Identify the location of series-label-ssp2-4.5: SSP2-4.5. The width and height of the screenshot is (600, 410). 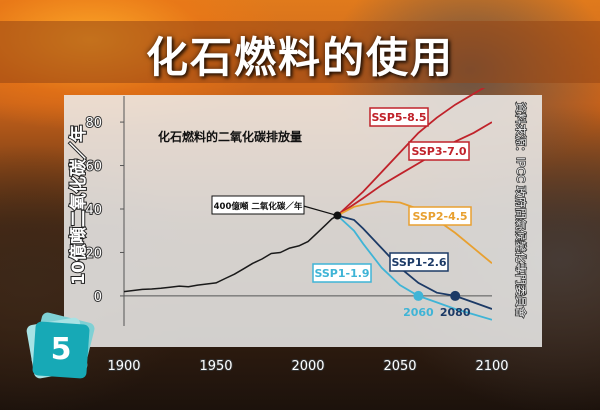
(439, 216).